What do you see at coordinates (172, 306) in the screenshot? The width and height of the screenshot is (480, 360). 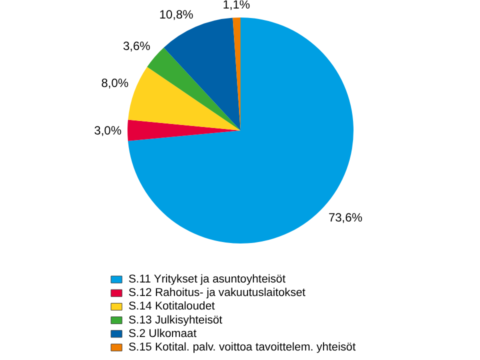 I see `legend-label: S.14 Kotitaloudet` at bounding box center [172, 306].